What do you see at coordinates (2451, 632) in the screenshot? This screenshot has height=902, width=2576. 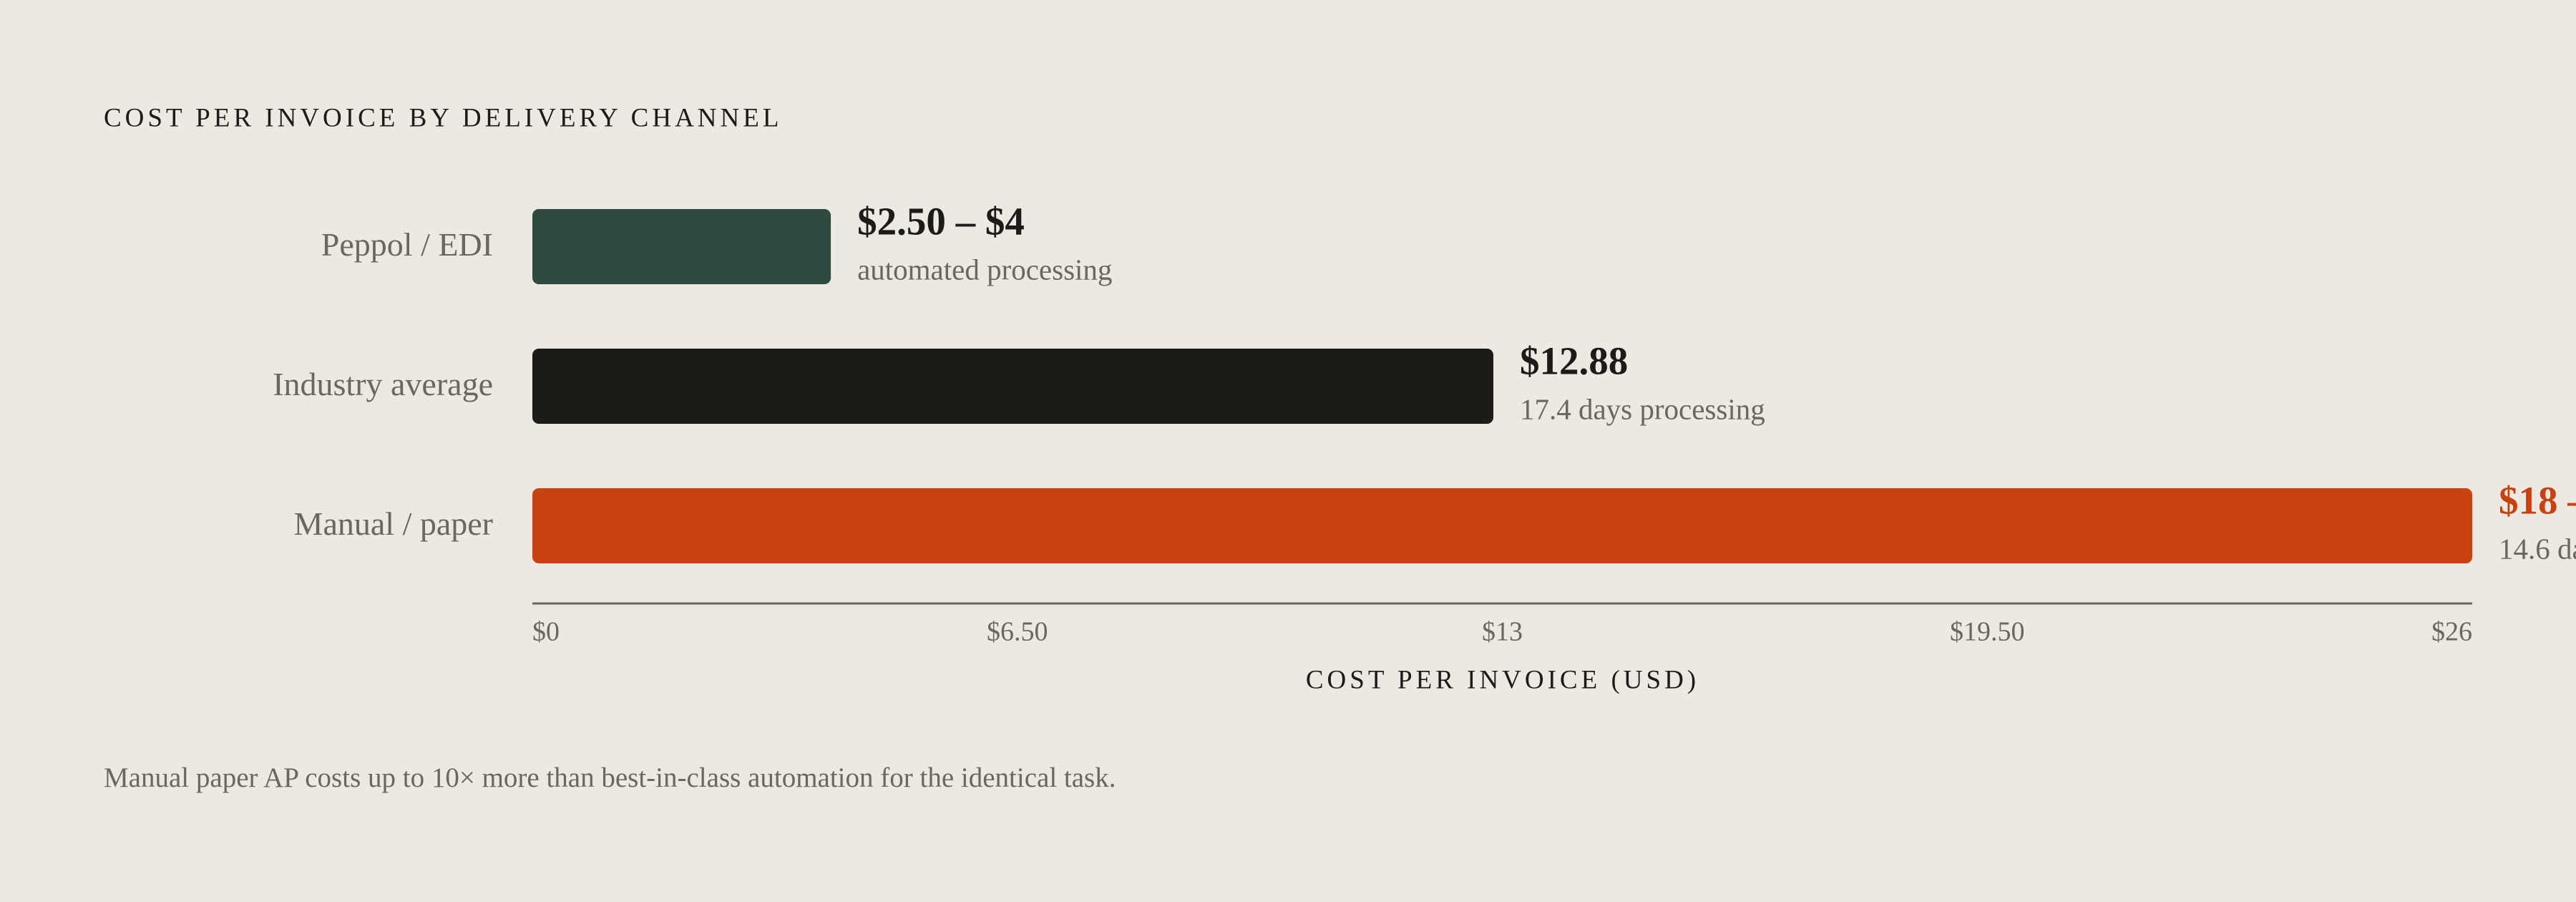 I see `x-tick-label: $26` at bounding box center [2451, 632].